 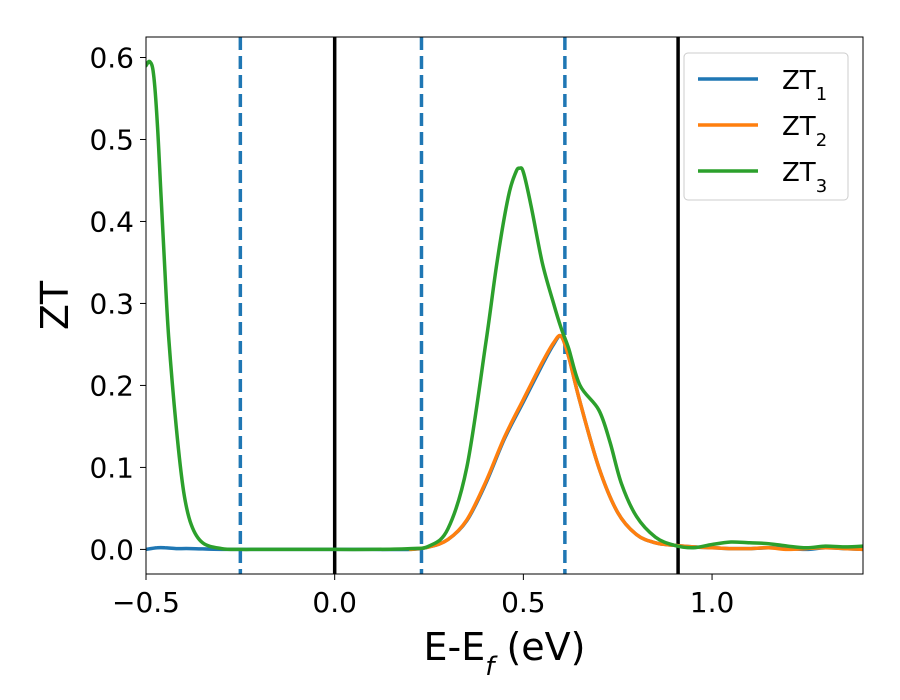 What do you see at coordinates (804, 177) in the screenshot?
I see `legend-label-zt3: ZT3` at bounding box center [804, 177].